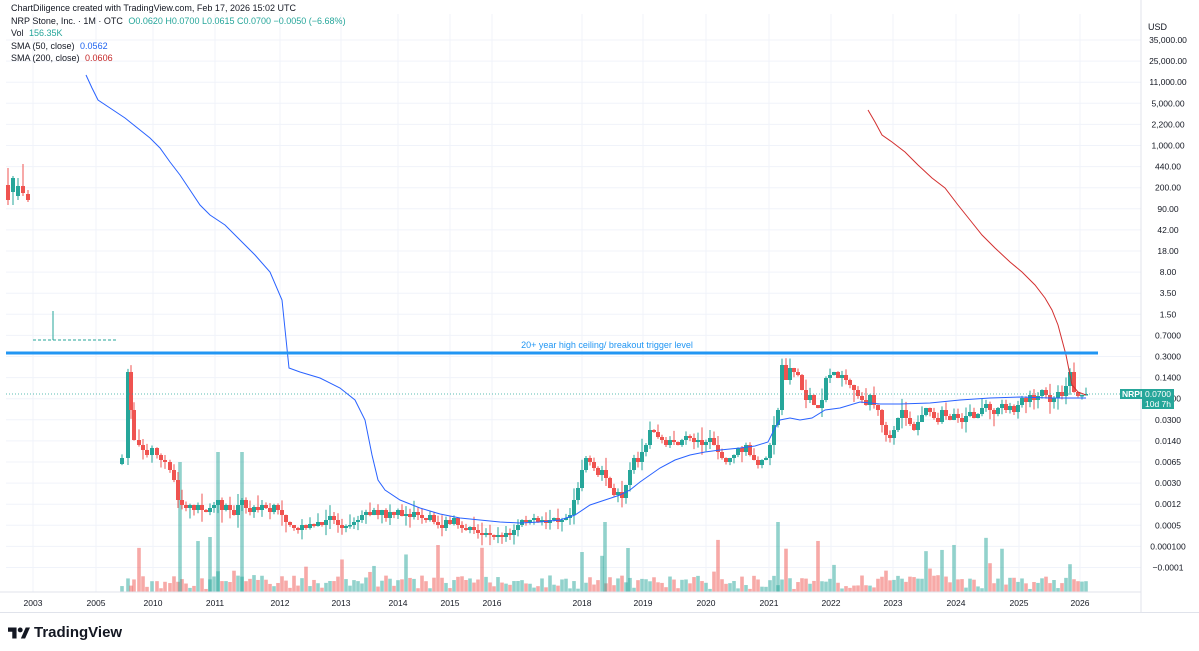 Image resolution: width=1199 pixels, height=651 pixels. What do you see at coordinates (706, 603) in the screenshot?
I see `x-tick-label: 2020` at bounding box center [706, 603].